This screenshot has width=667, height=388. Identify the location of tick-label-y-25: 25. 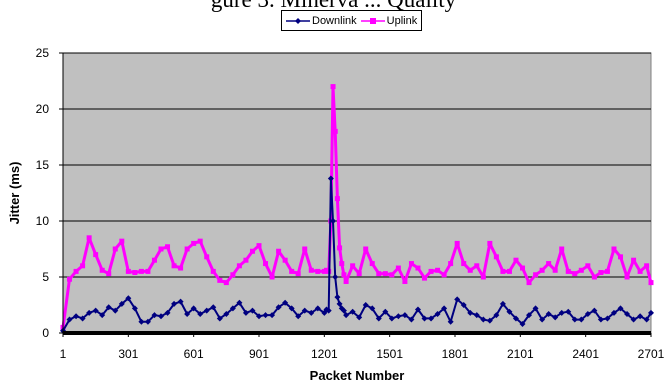
(43, 53).